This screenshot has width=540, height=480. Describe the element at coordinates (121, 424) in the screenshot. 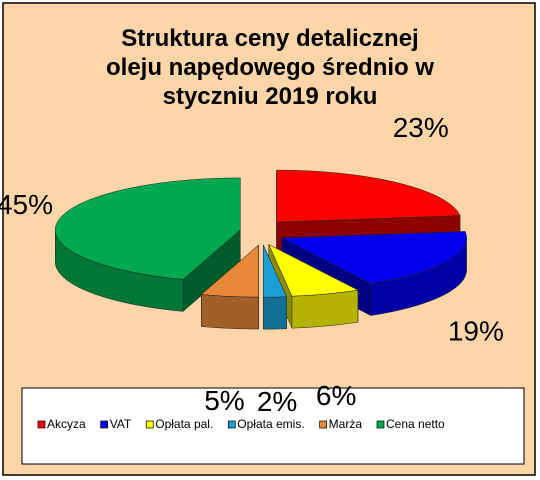

I see `legend-label: VAT` at that location.